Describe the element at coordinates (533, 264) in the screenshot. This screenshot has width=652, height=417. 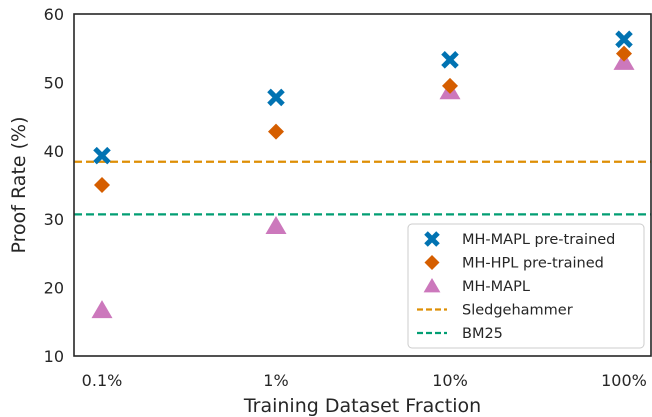
I see `legend-label: MH-HPL pre-trained` at that location.